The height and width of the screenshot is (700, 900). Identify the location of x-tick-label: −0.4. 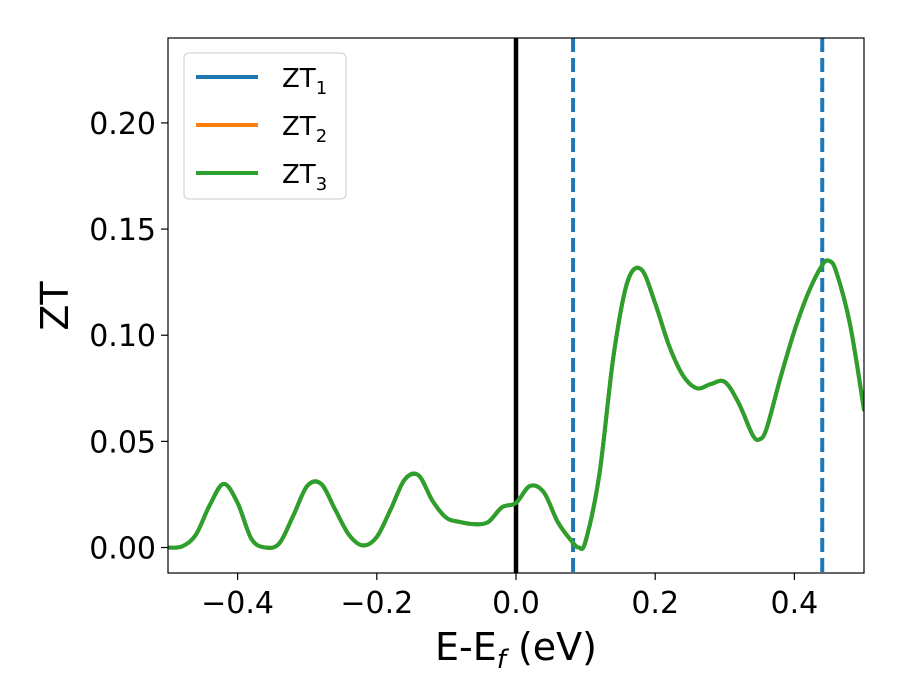
(237, 603).